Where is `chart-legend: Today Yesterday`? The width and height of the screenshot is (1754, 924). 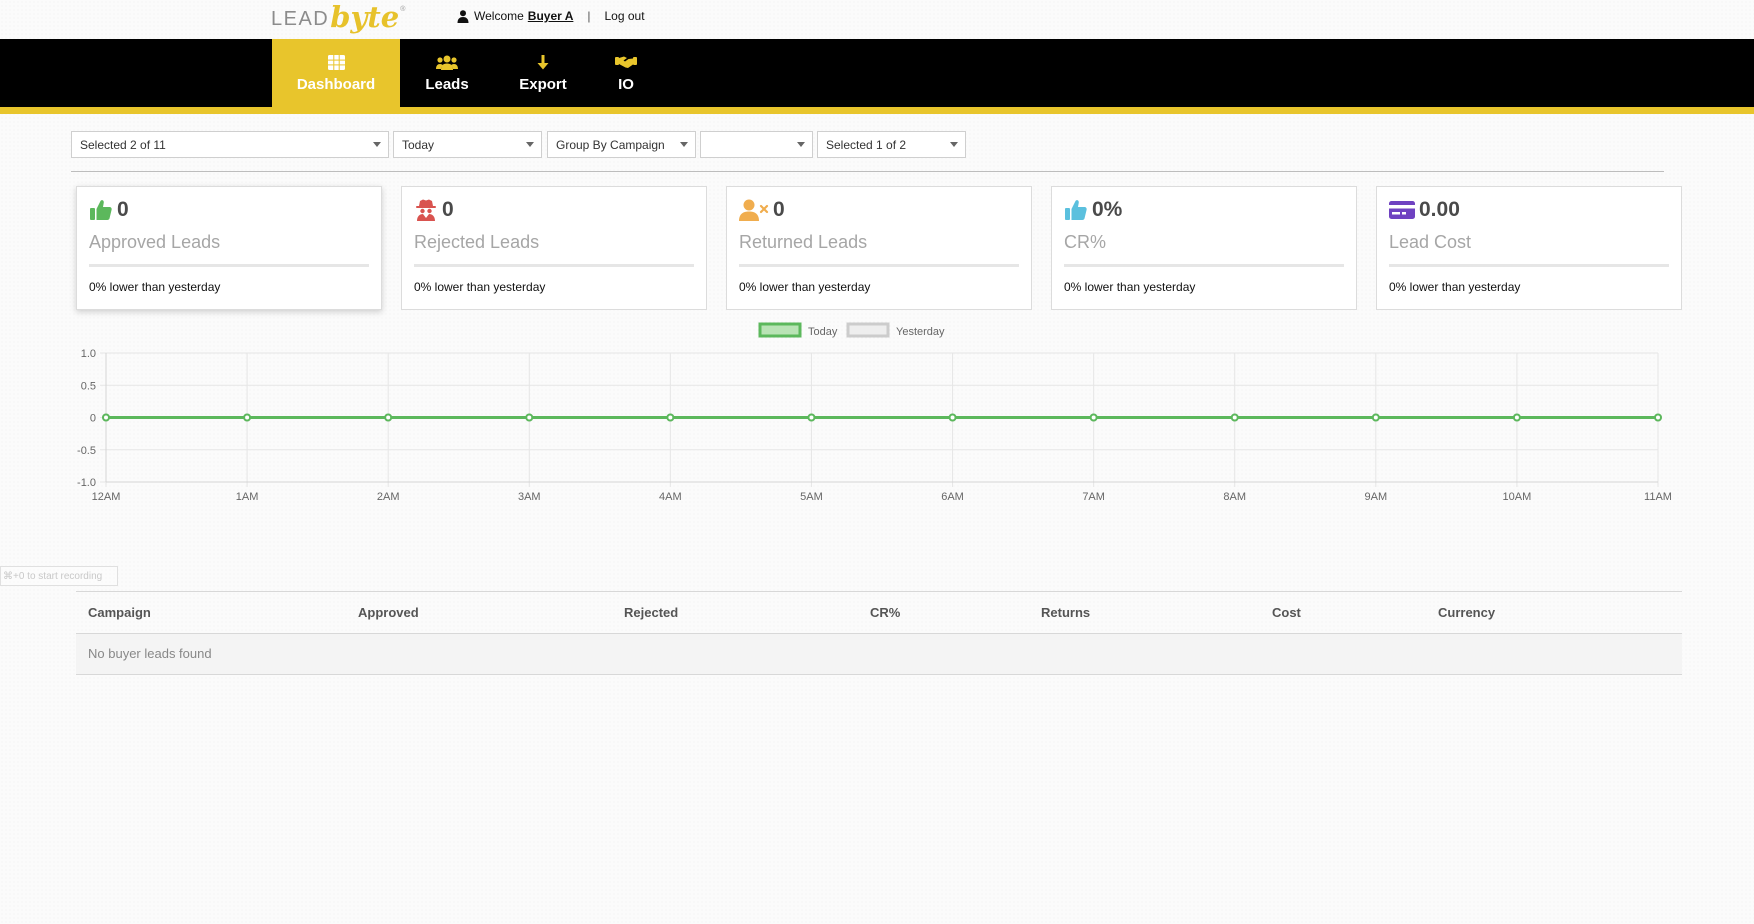
chart-legend: Today Yesterday is located at coordinates (851, 330).